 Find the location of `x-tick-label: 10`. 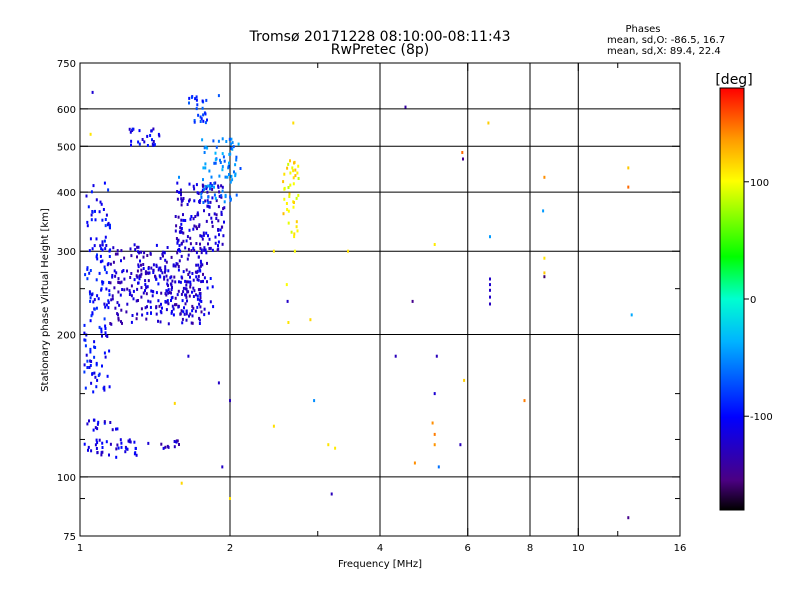

x-tick-label: 10 is located at coordinates (578, 548).